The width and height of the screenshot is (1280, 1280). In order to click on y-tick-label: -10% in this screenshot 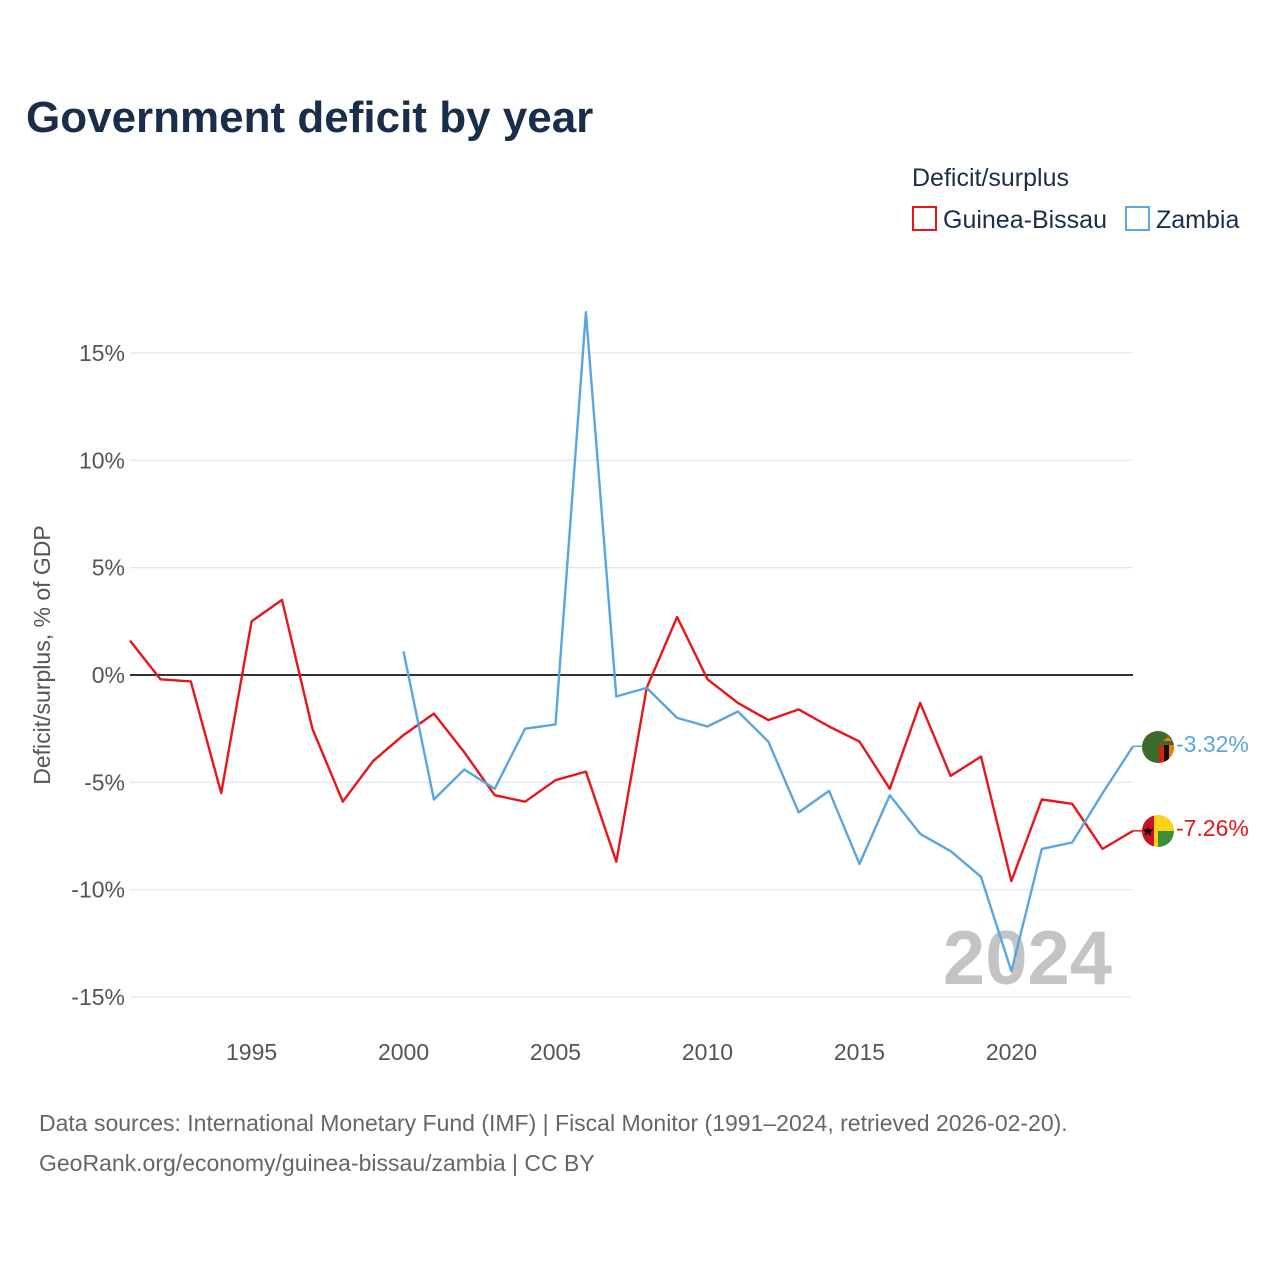, I will do `click(98, 890)`.